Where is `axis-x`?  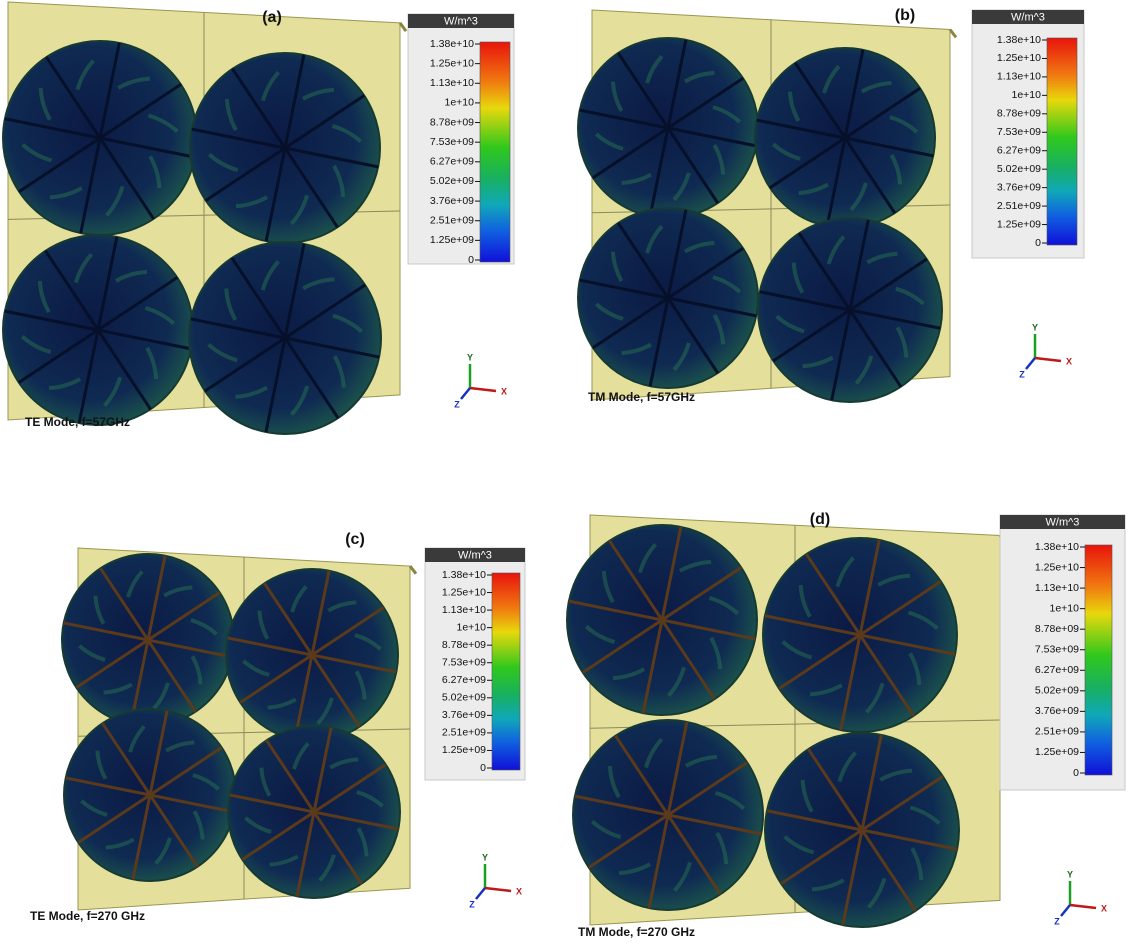 axis-x is located at coordinates (1048, 359).